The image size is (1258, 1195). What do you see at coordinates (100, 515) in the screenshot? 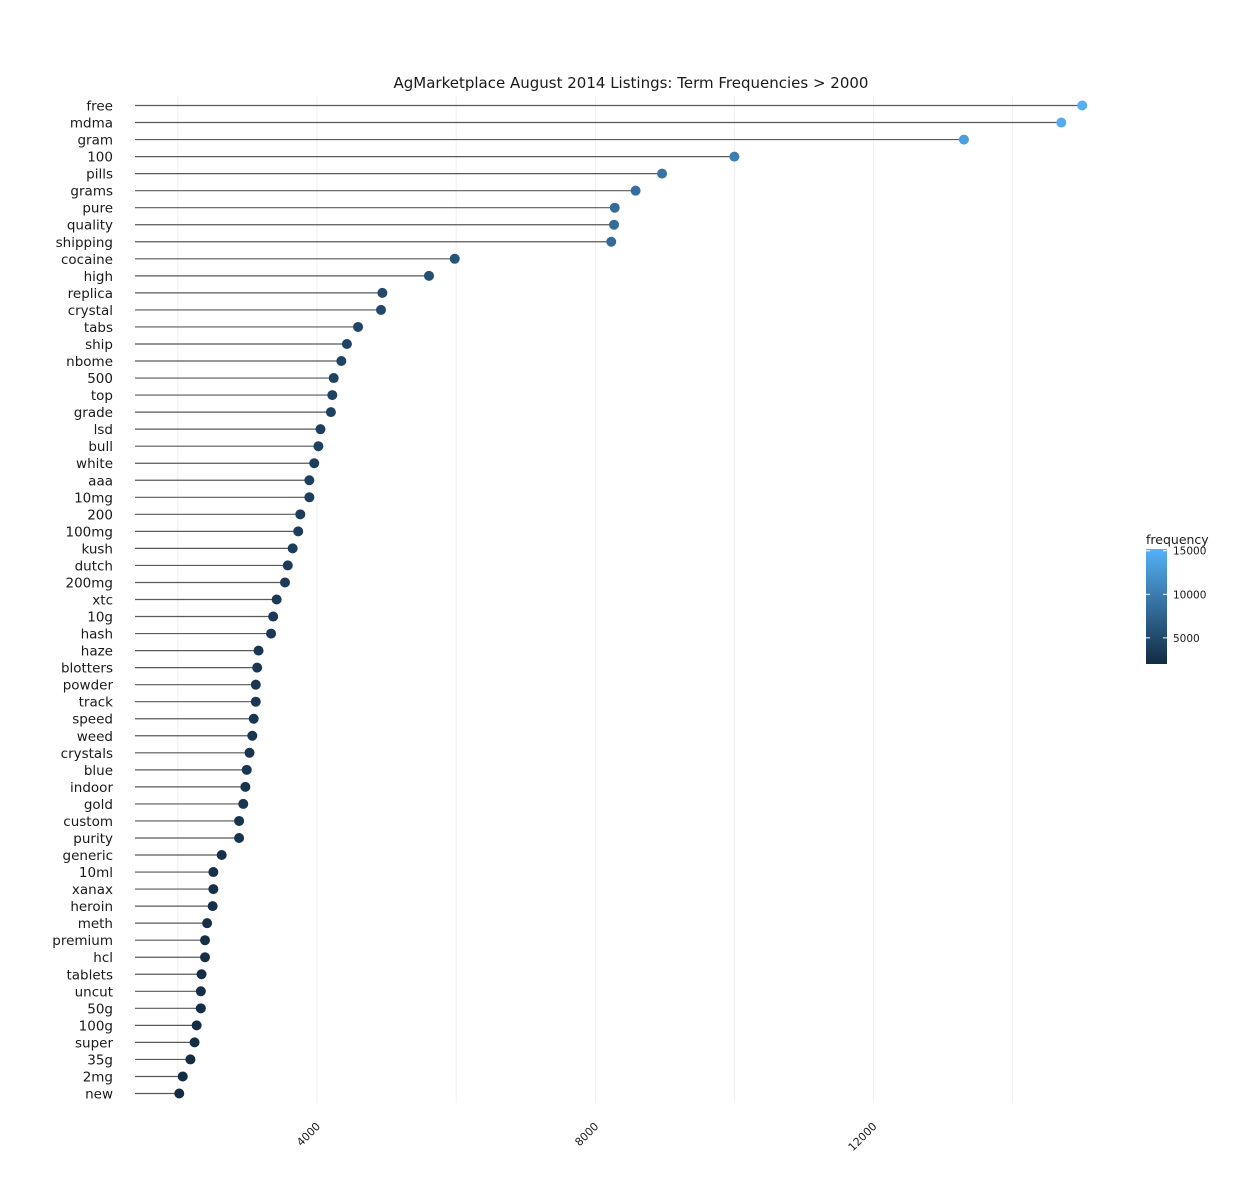
I see `y-tick-label: 200` at bounding box center [100, 515].